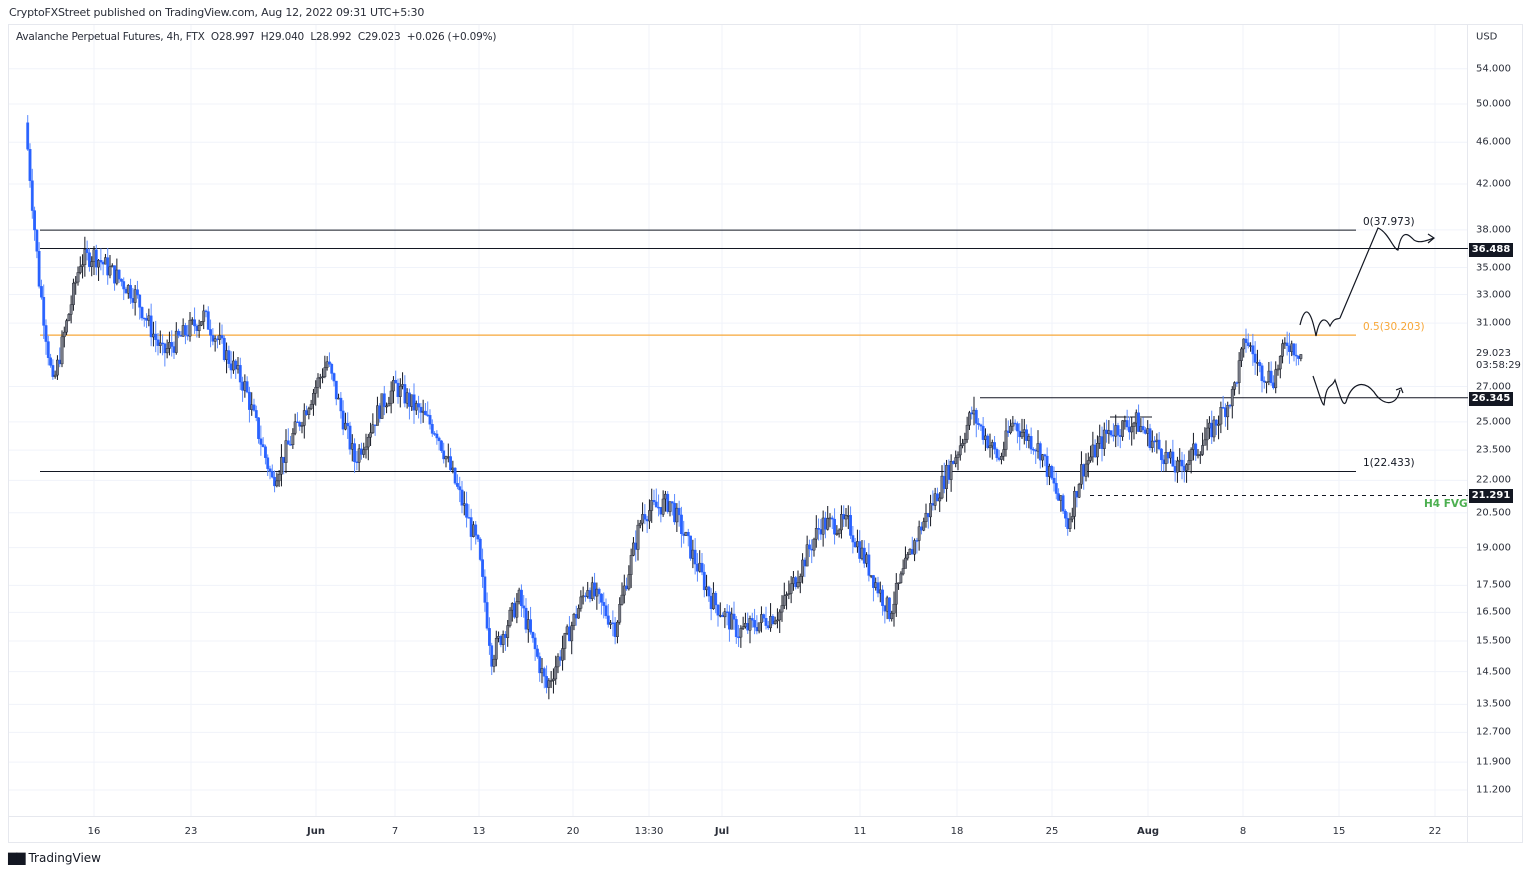  I want to click on price-tick: 50.000, so click(1493, 104).